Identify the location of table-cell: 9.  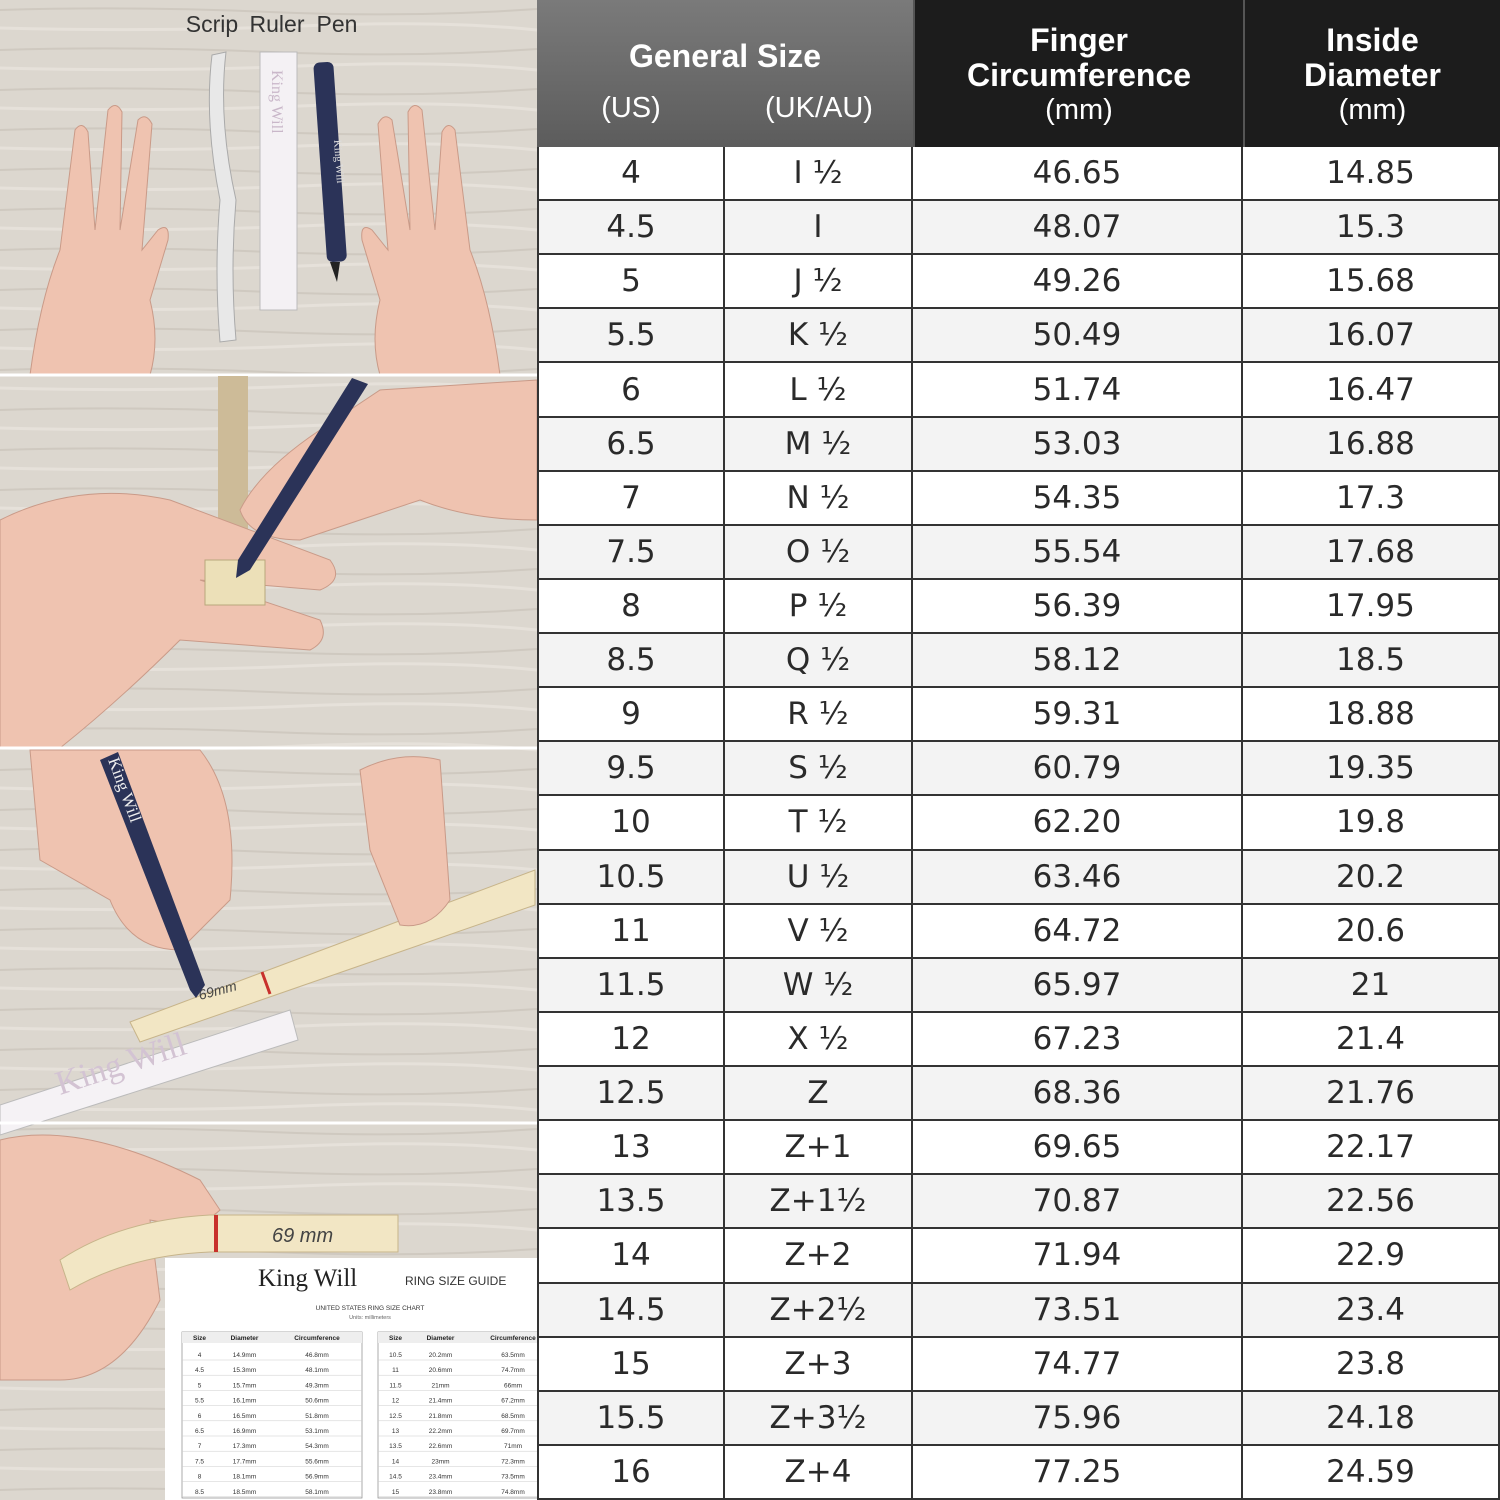
(631, 715).